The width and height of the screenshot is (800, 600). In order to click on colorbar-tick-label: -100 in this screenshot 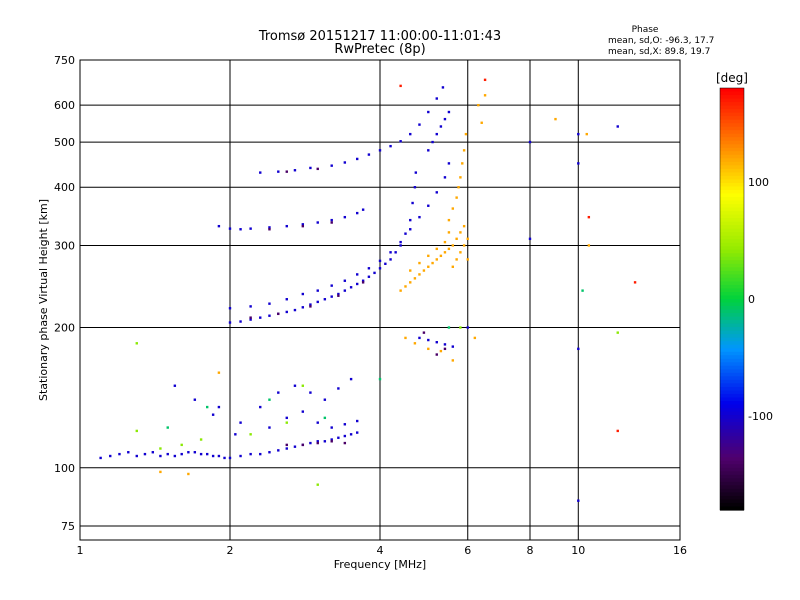, I will do `click(760, 416)`.